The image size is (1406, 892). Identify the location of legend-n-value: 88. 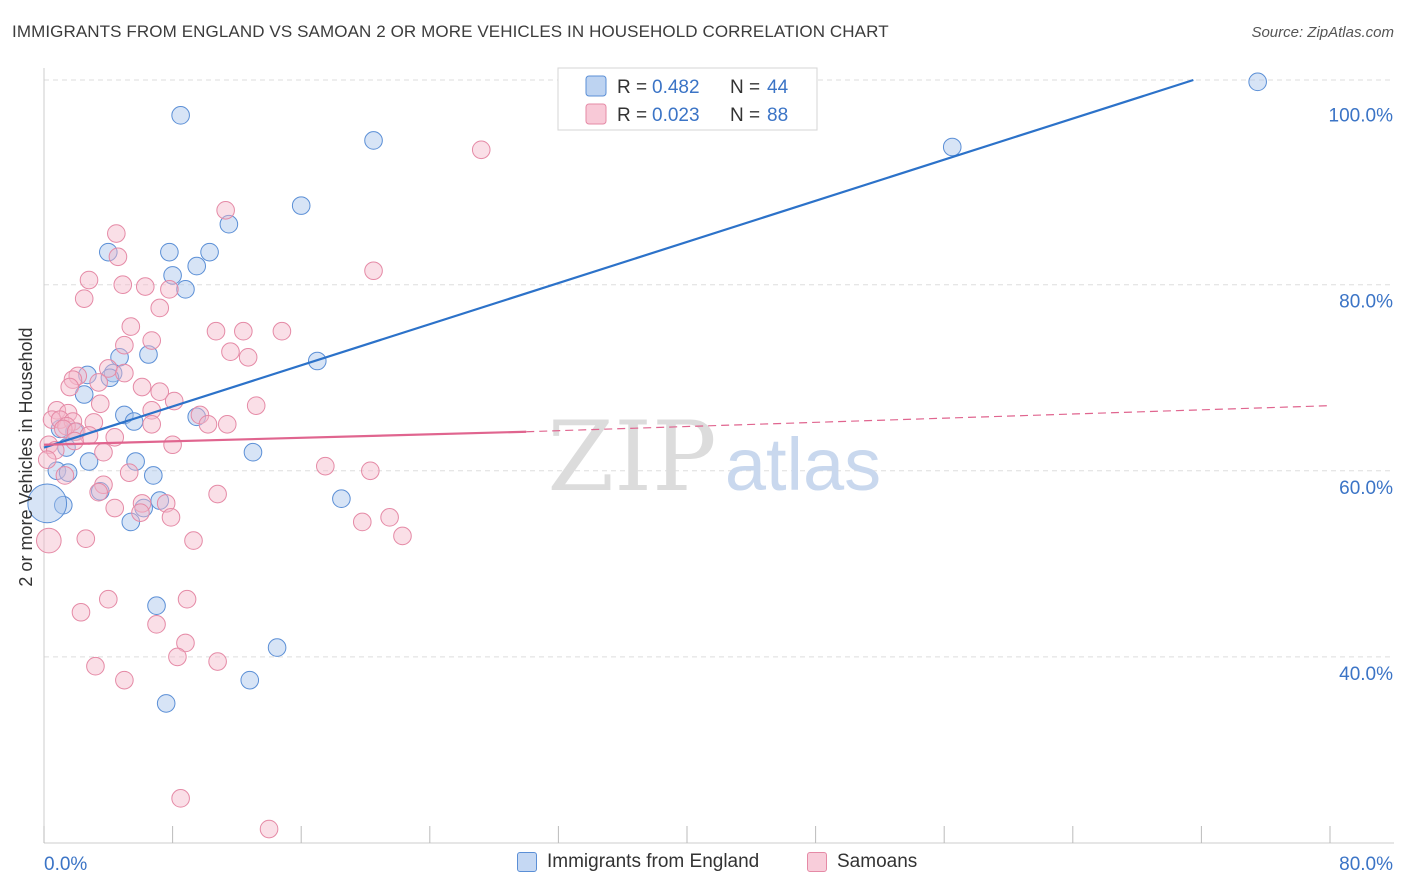
(777, 115).